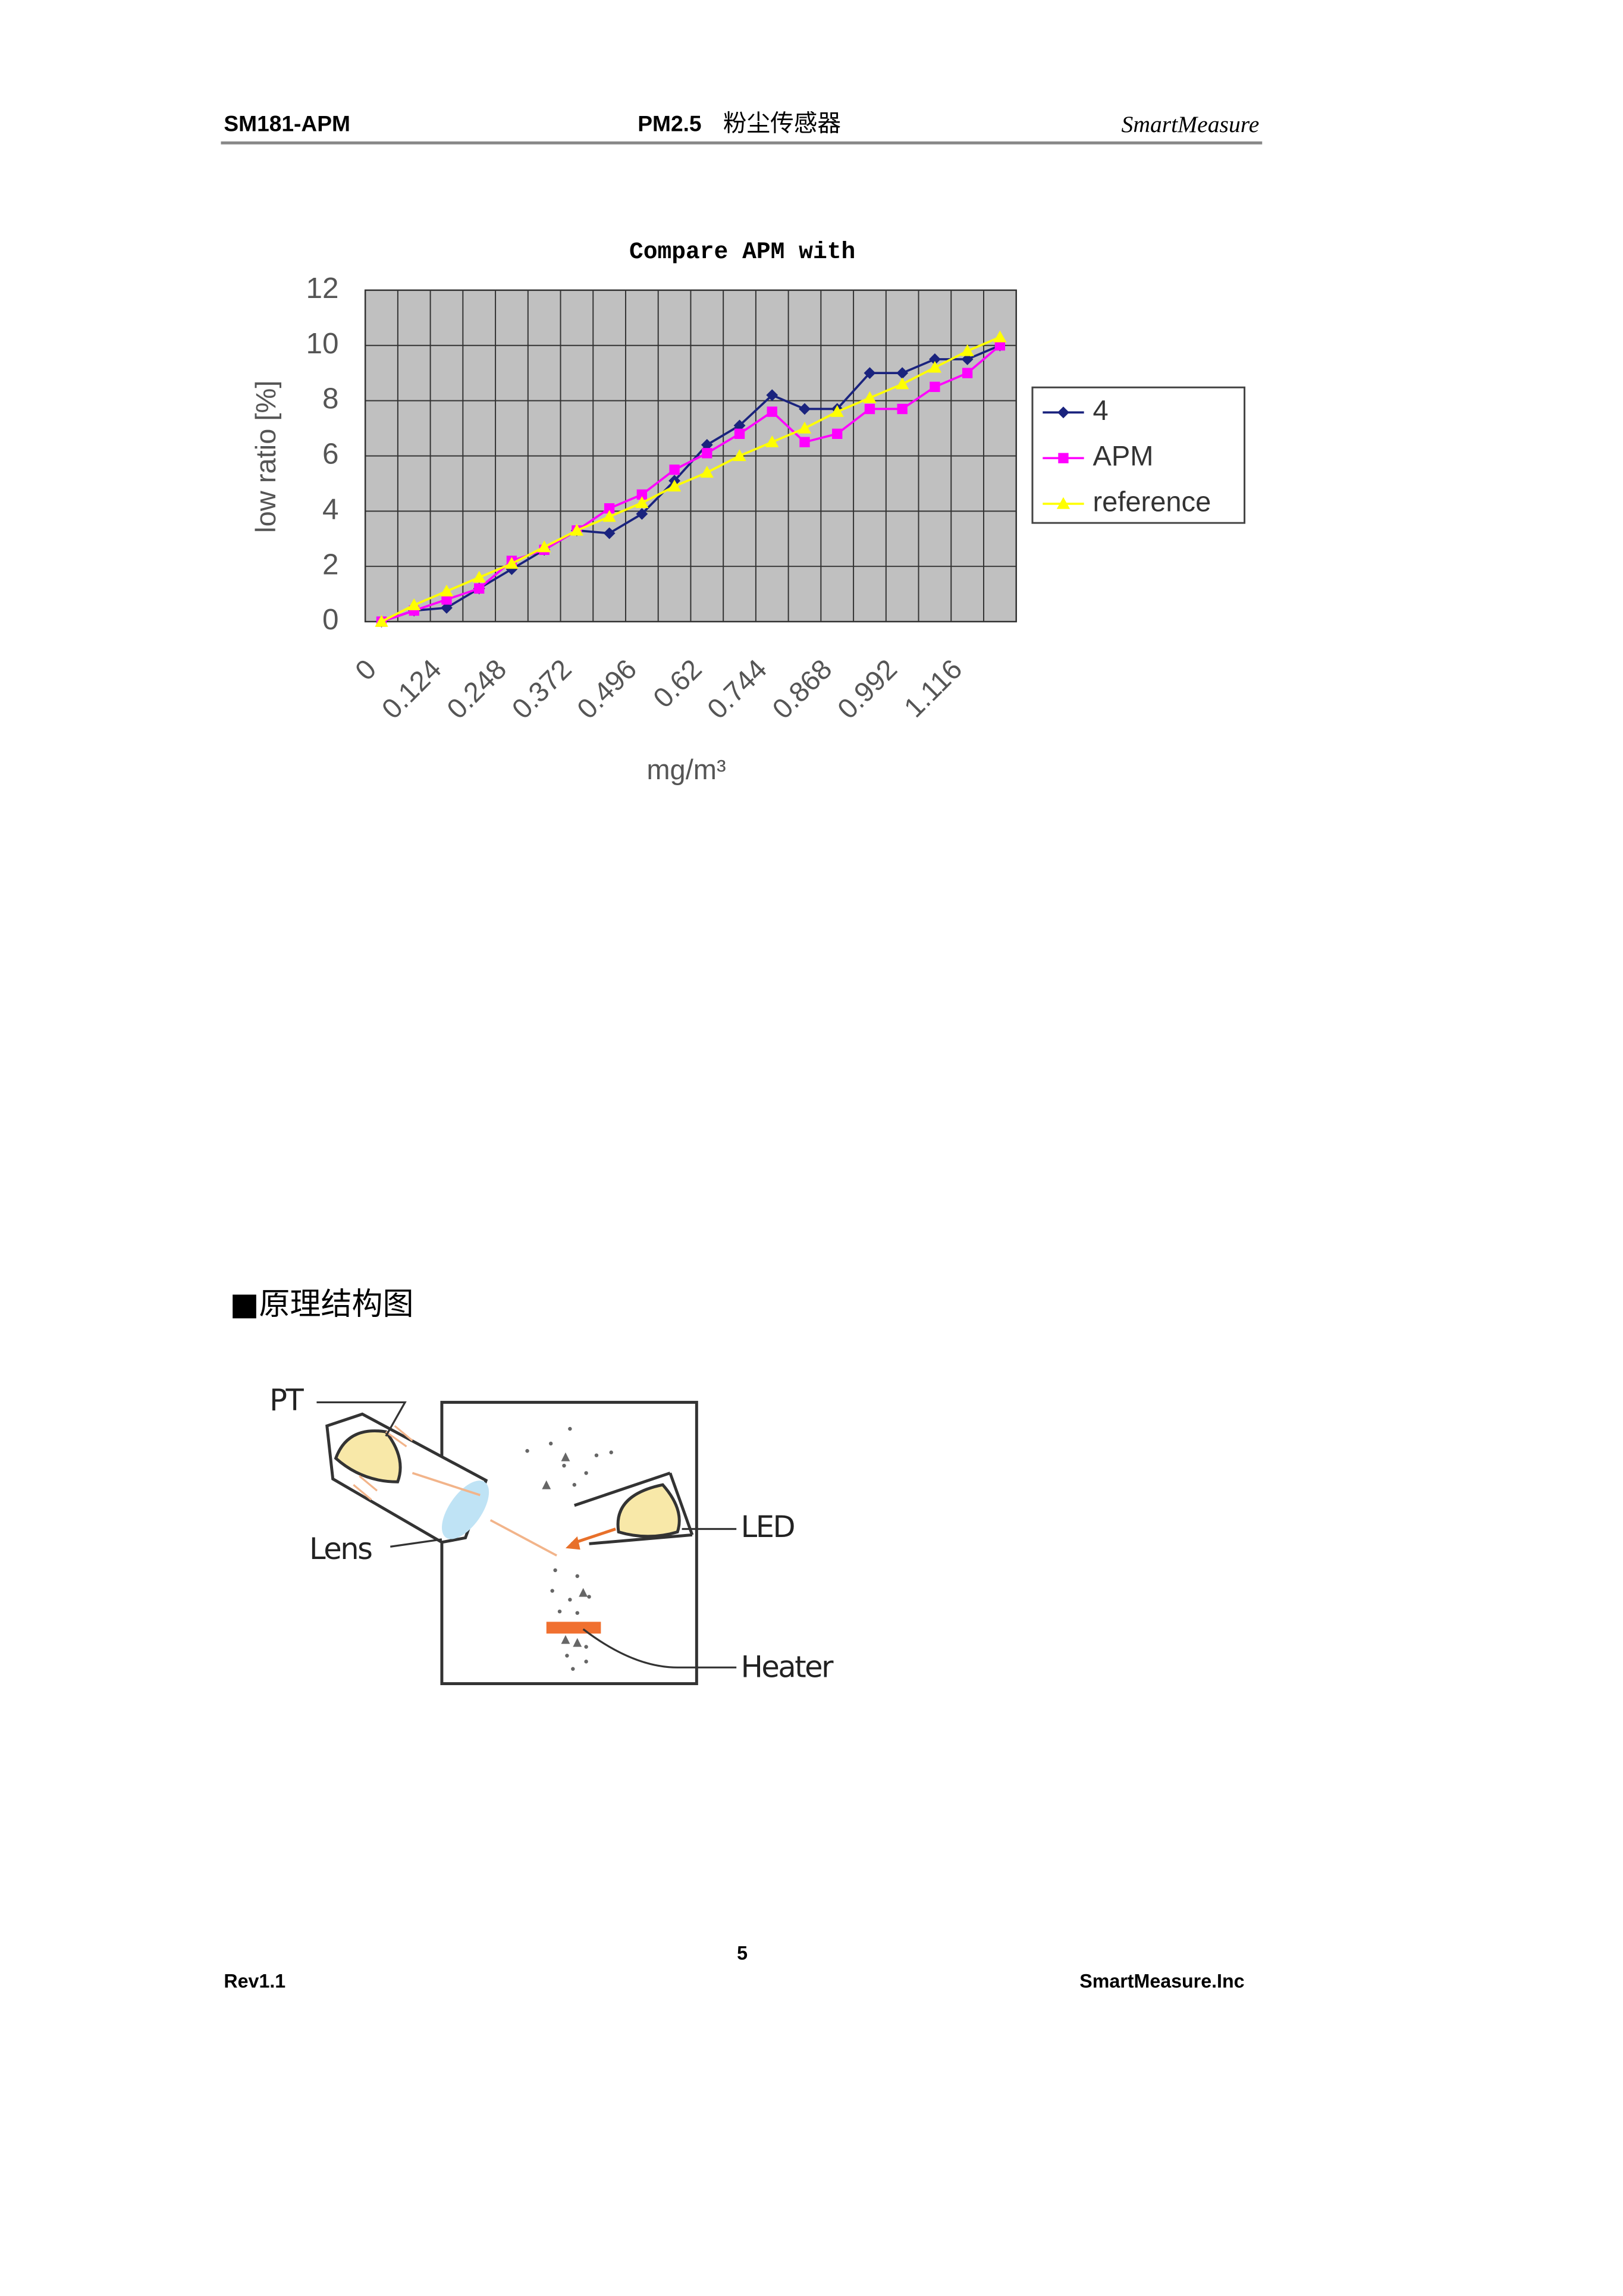 Image resolution: width=1623 pixels, height=2296 pixels. Describe the element at coordinates (416, 1543) in the screenshot. I see `lens-leader` at that location.